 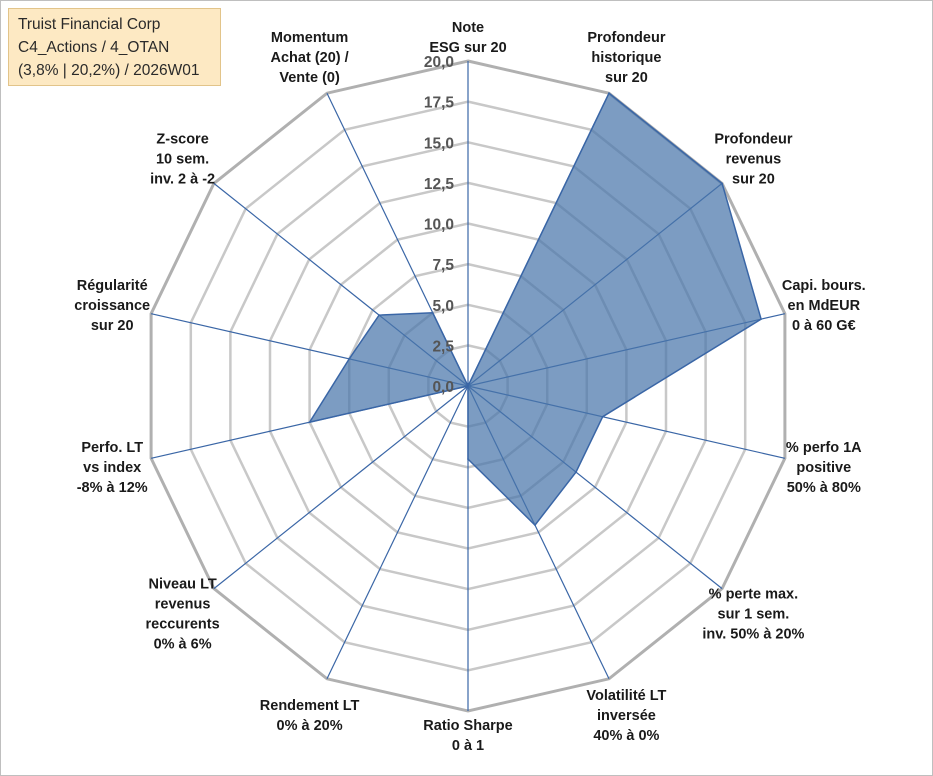 What do you see at coordinates (109, 70) in the screenshot?
I see `stats-label: (3,8% | 20,2%) / 2026W01` at bounding box center [109, 70].